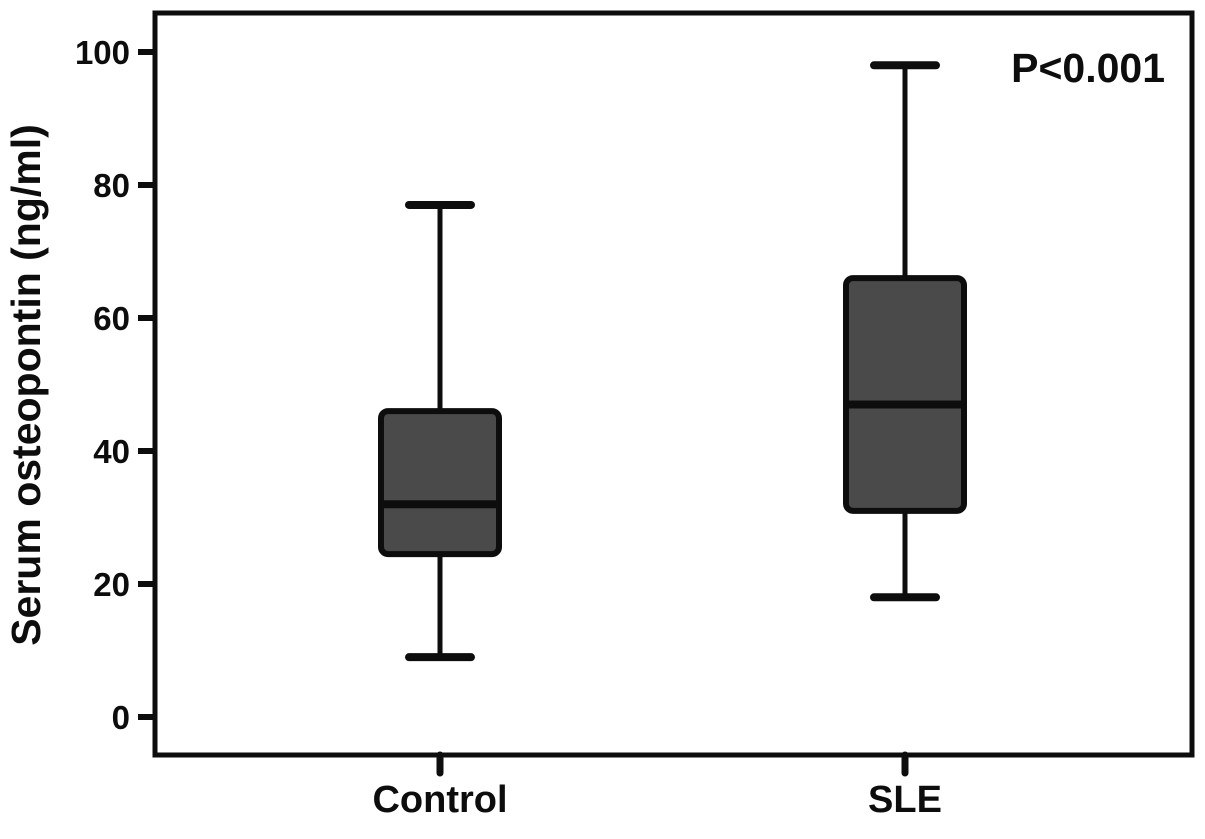 The image size is (1205, 839). Describe the element at coordinates (1088, 68) in the screenshot. I see `p-value-annotation: P<0.001` at that location.